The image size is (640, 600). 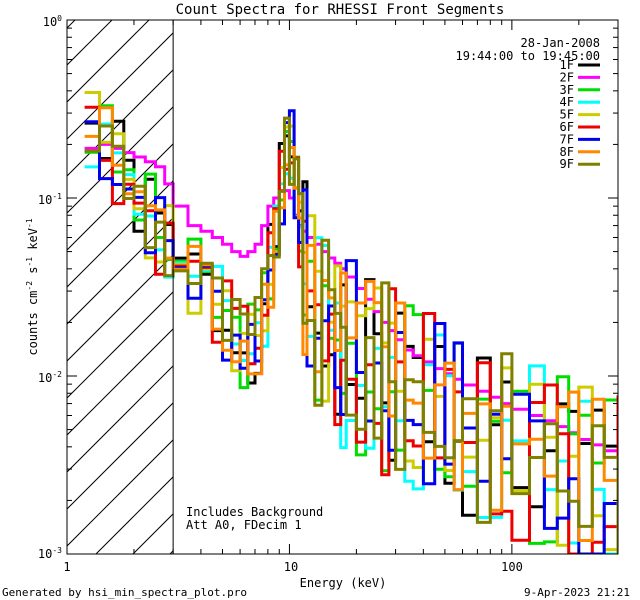 I want to click on y-tick-label-0.1: 10-1, so click(x=50, y=199).